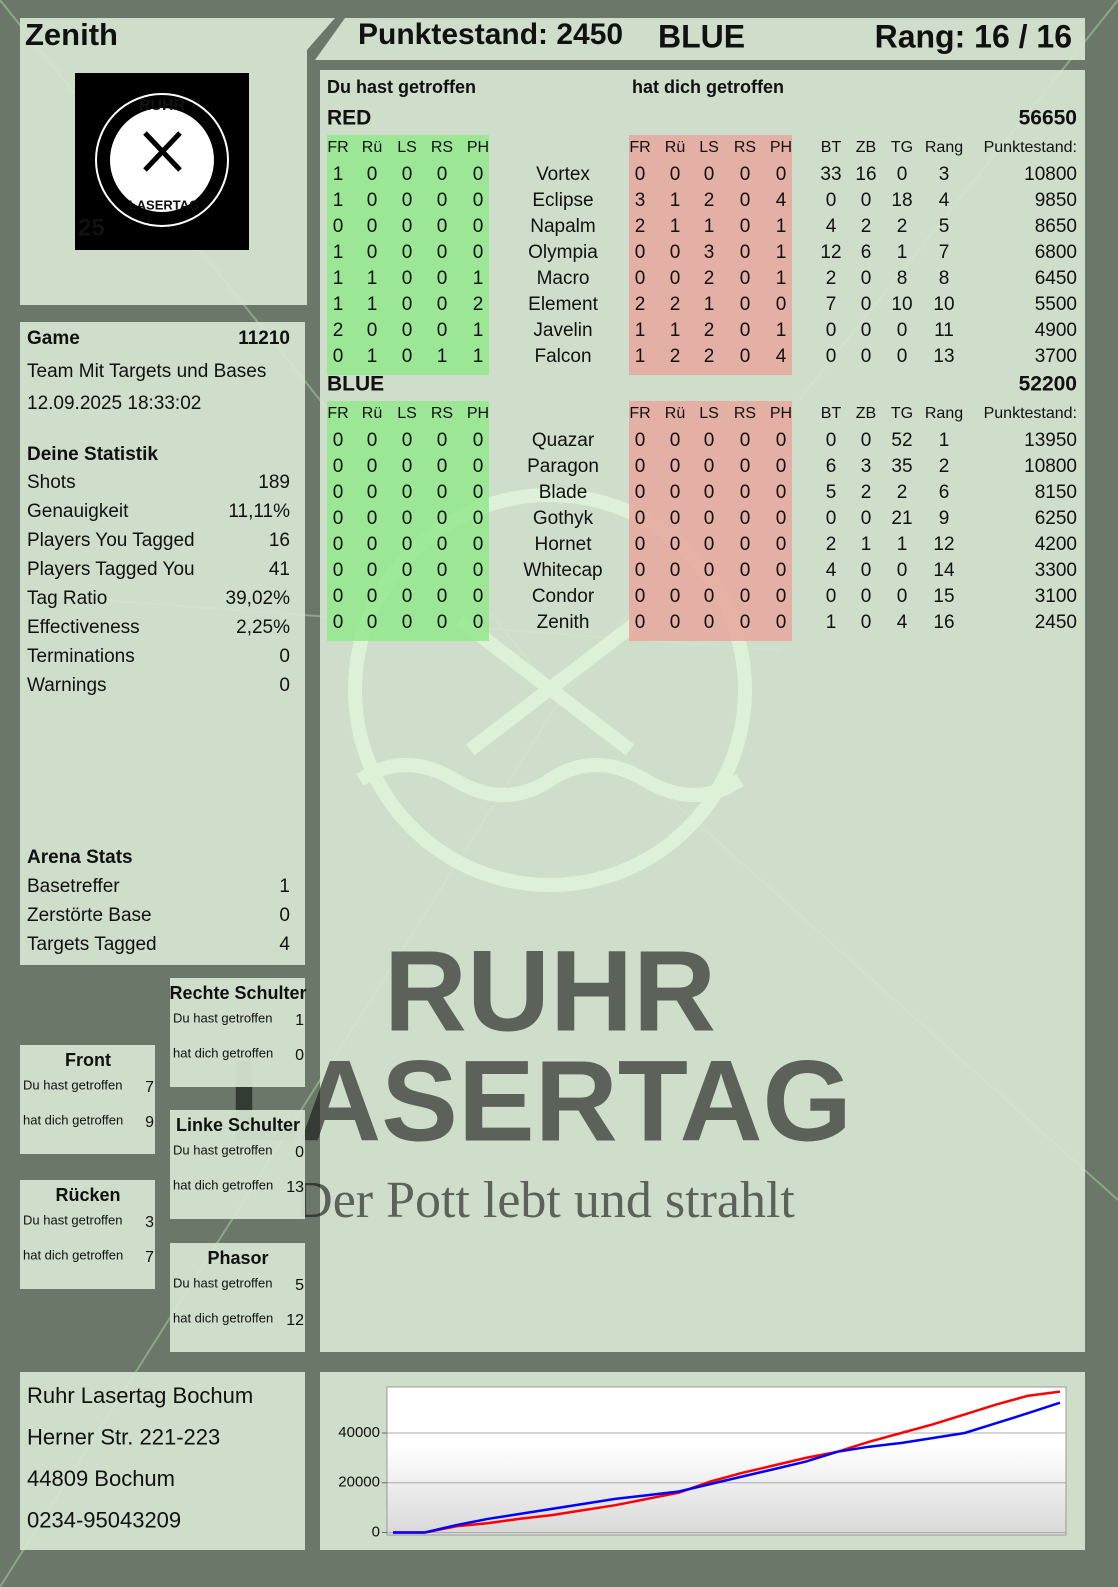  Describe the element at coordinates (299, 1285) in the screenshot. I see `zone-value: 5` at that location.